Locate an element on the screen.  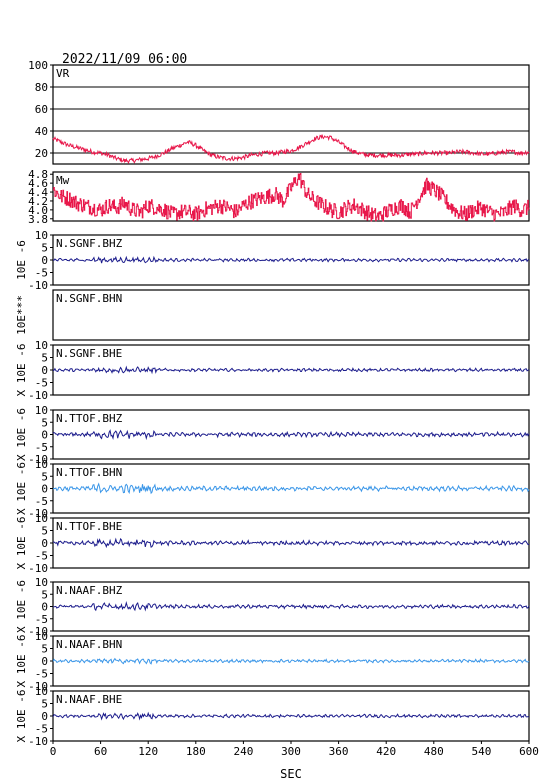
panel-name: N.SGNF.BHN is located at coordinates (89, 298).